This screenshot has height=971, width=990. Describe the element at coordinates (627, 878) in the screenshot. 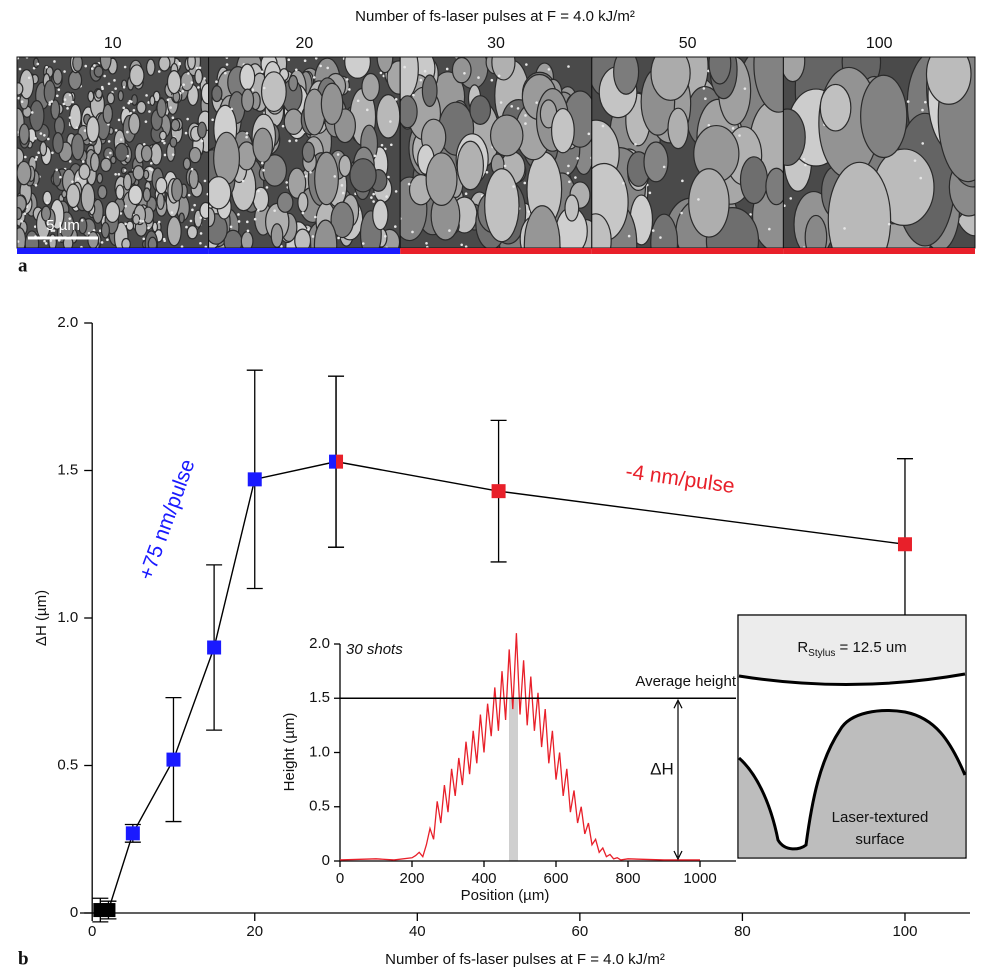

I see `x-tick-label: 800` at that location.